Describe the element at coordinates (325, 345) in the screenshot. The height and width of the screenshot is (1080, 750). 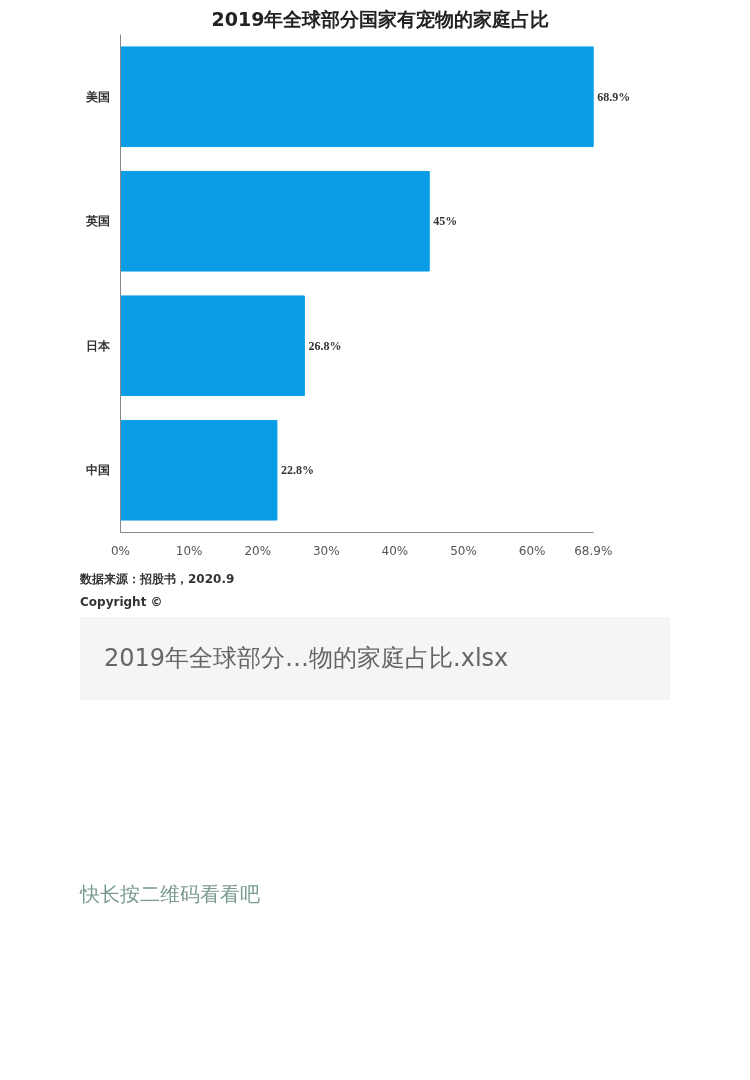
I see `data-label: 26.8%` at that location.